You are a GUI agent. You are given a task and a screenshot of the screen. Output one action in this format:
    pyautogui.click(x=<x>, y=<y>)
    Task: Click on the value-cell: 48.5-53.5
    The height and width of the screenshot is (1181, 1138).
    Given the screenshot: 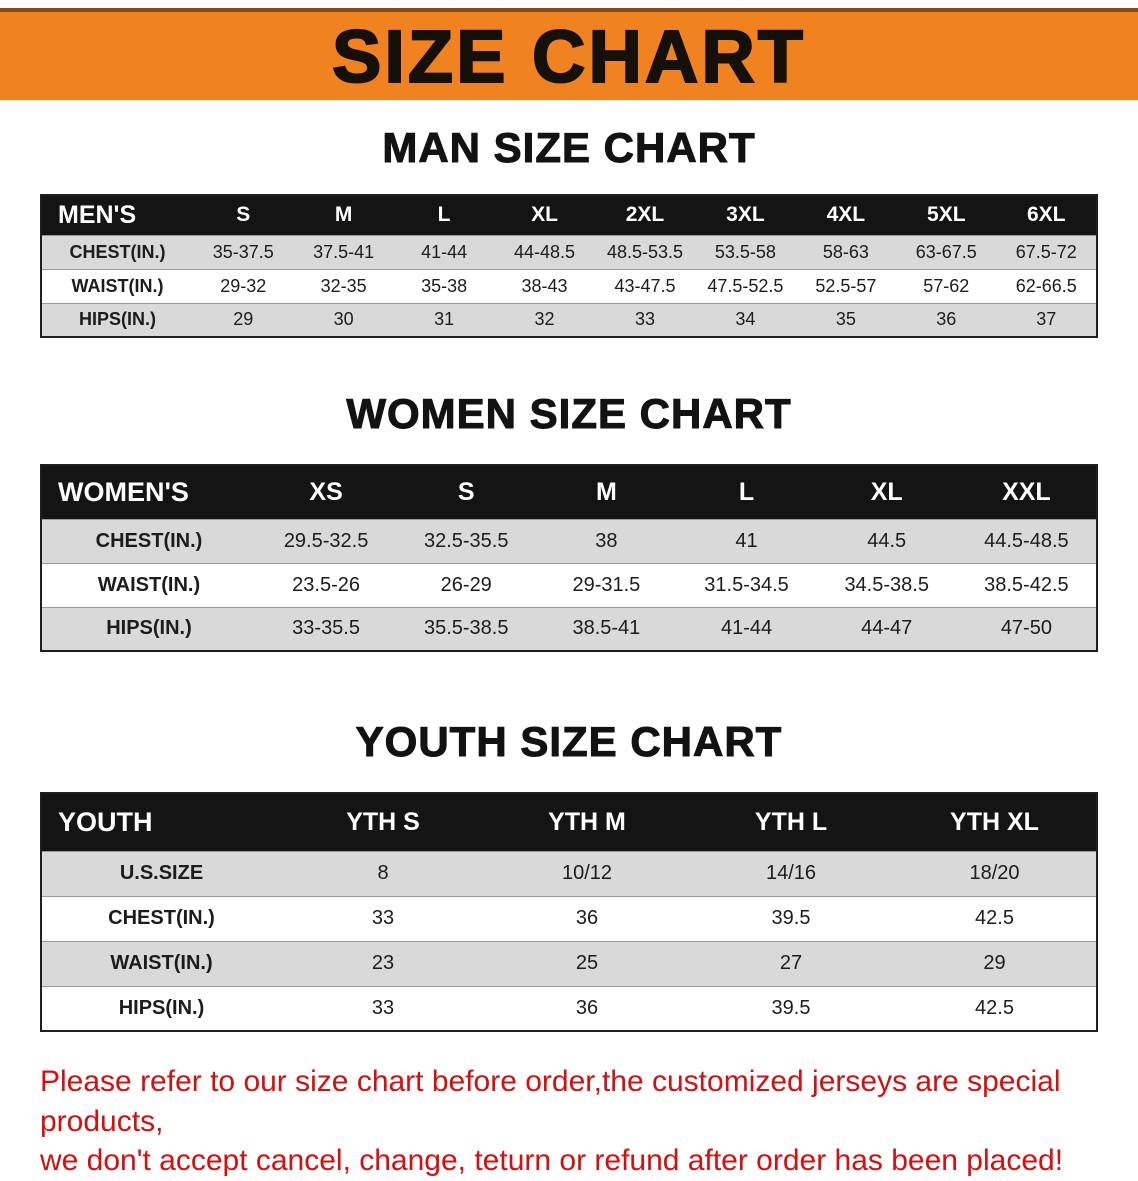 What is the action you would take?
    pyautogui.click(x=644, y=251)
    